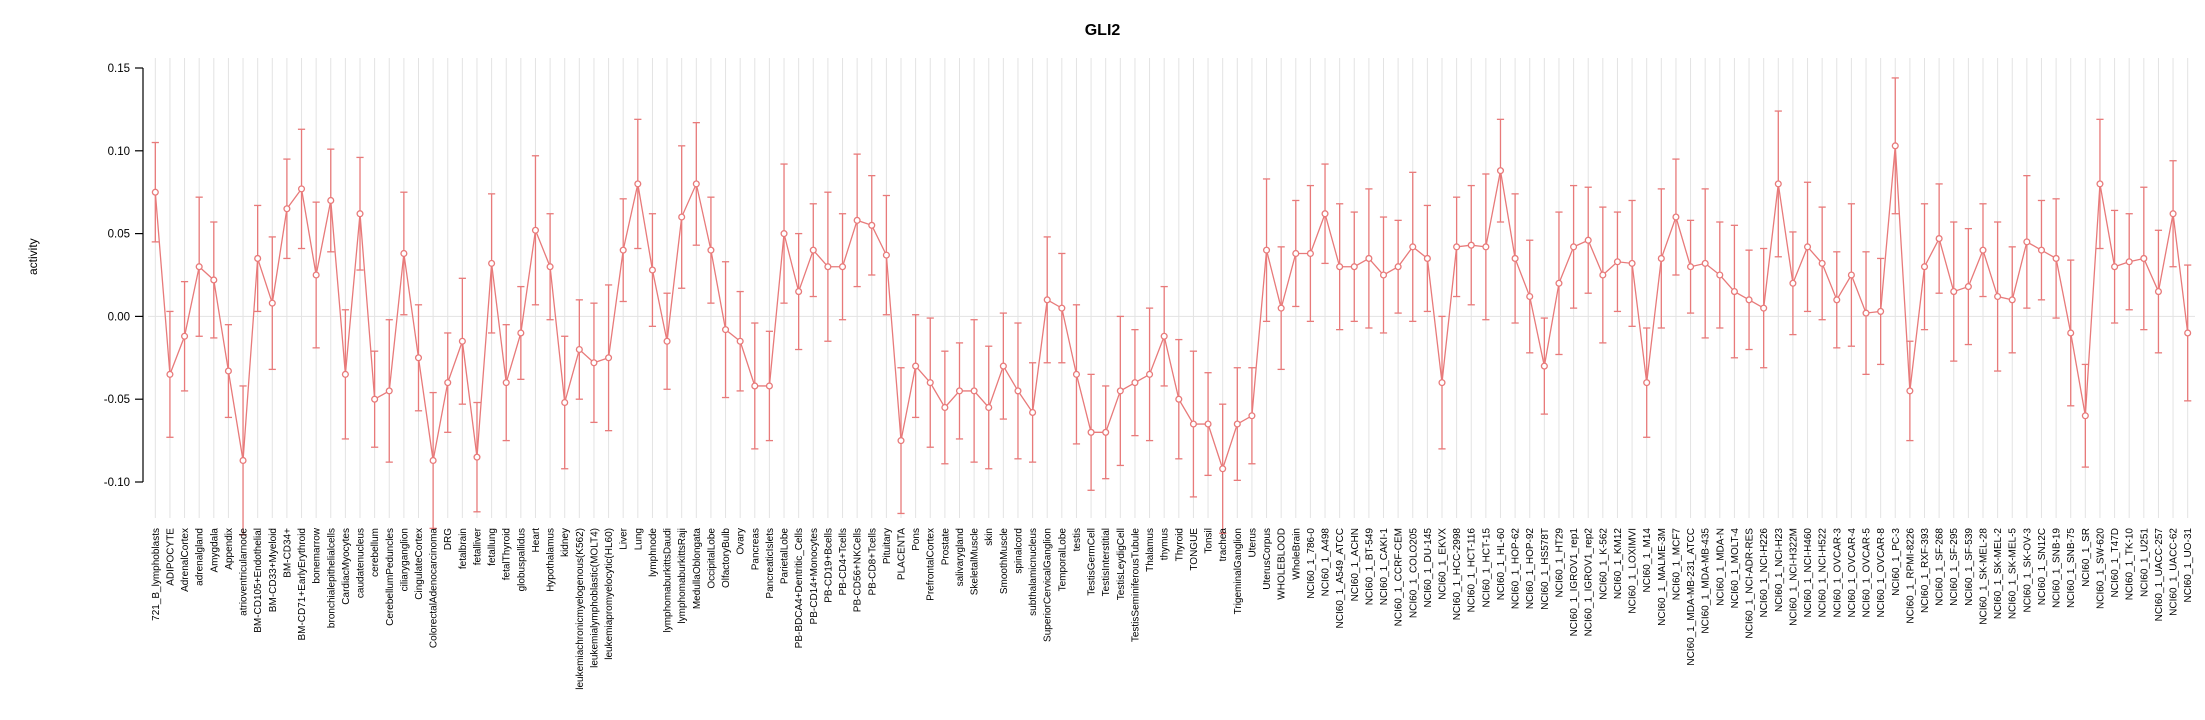 This screenshot has width=2205, height=720. Describe the element at coordinates (1925, 570) in the screenshot. I see `x-category-label: NCI60_1_RXF-393` at that location.